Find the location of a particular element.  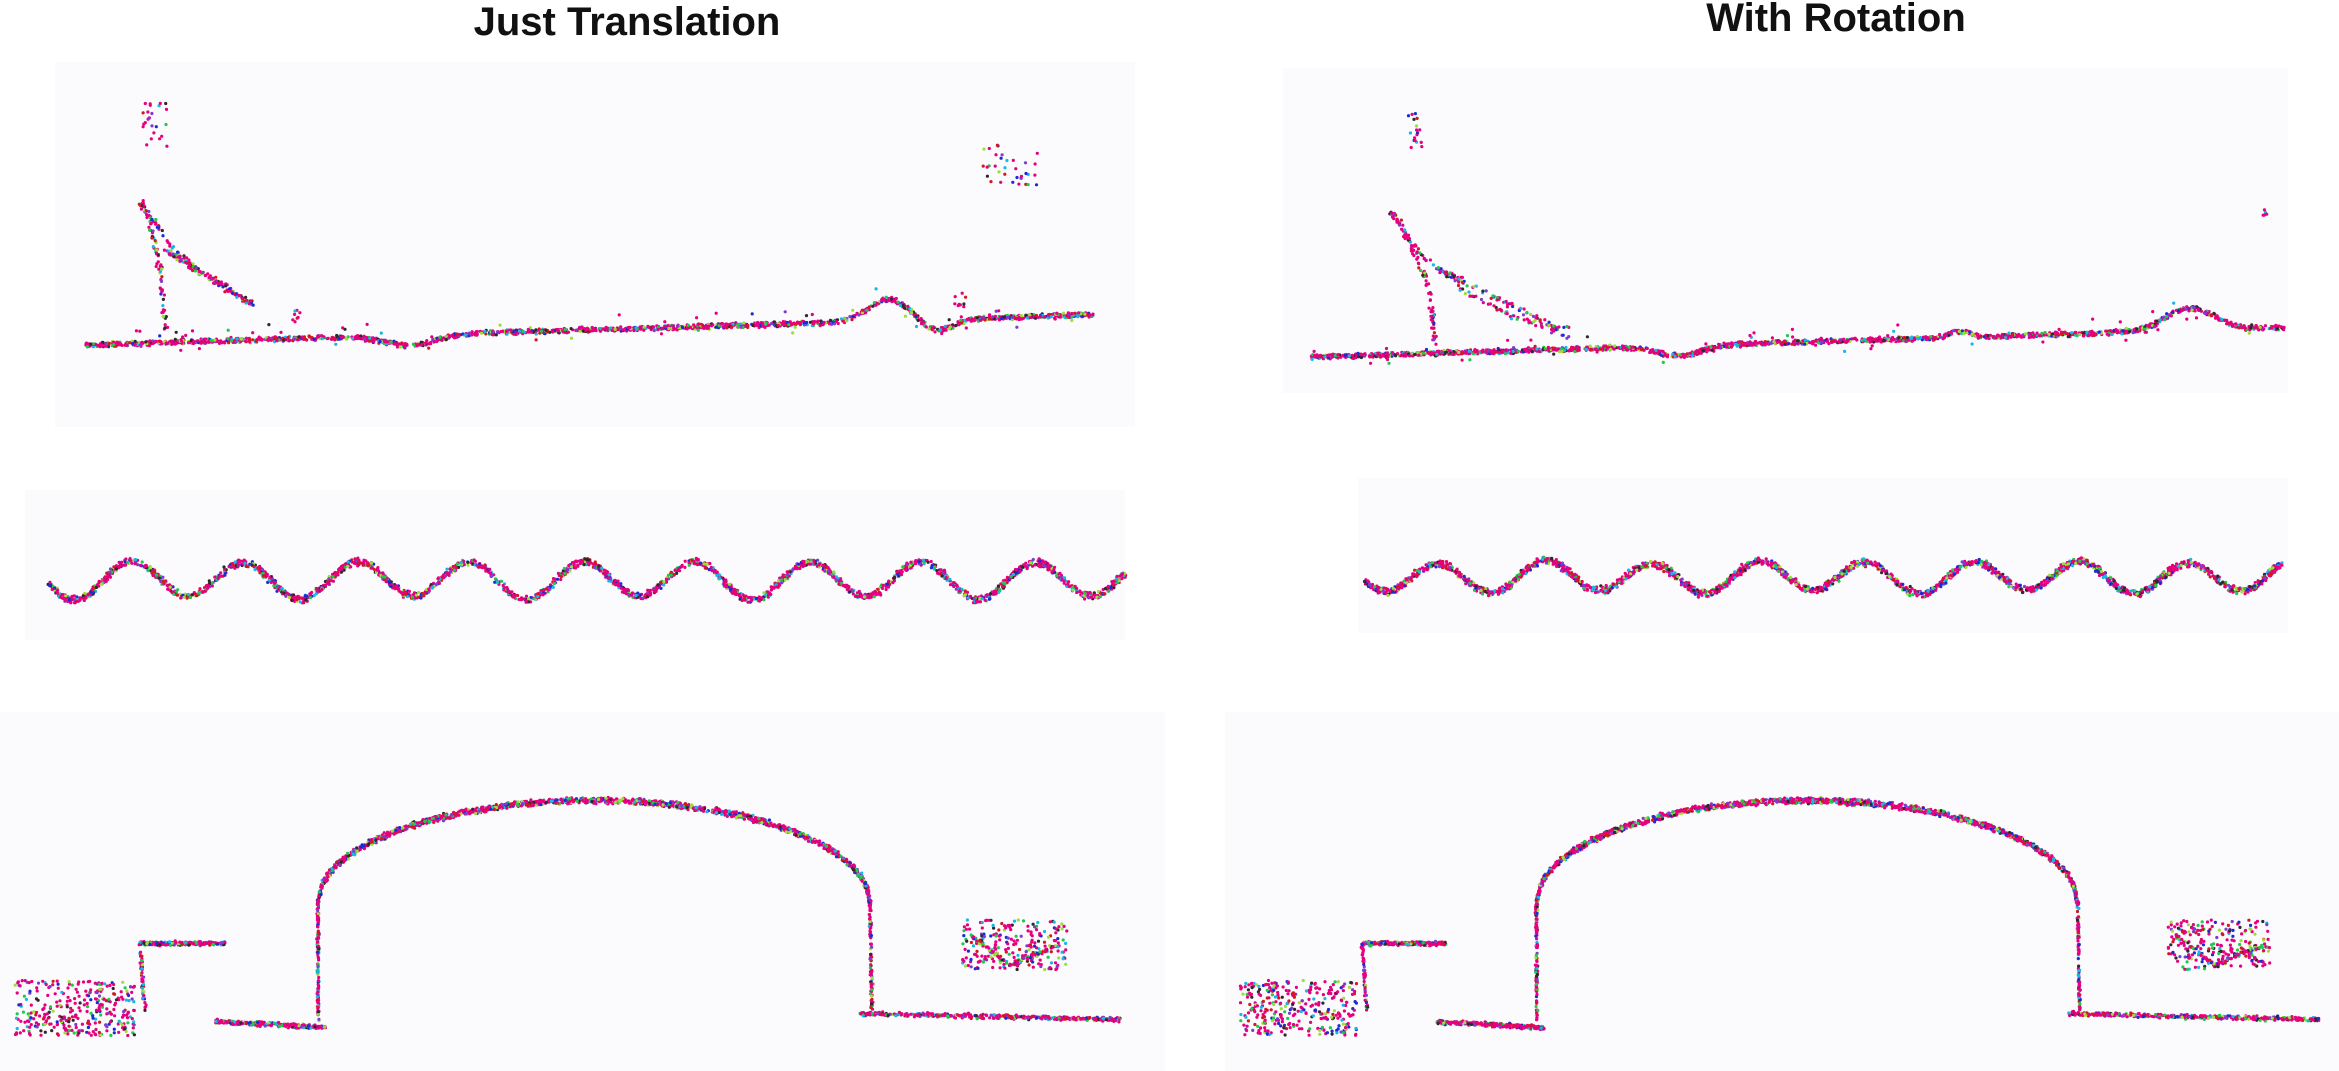

title-just-translation: Just Translation is located at coordinates (627, 22).